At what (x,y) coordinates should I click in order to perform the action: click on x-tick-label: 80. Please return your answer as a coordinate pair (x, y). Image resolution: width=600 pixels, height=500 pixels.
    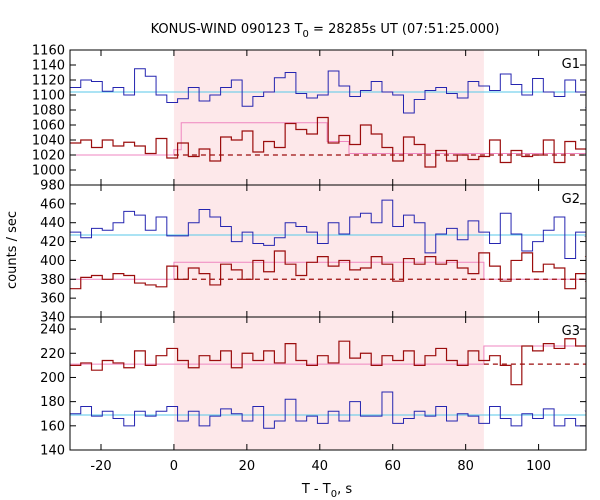
    Looking at the image, I should click on (465, 466).